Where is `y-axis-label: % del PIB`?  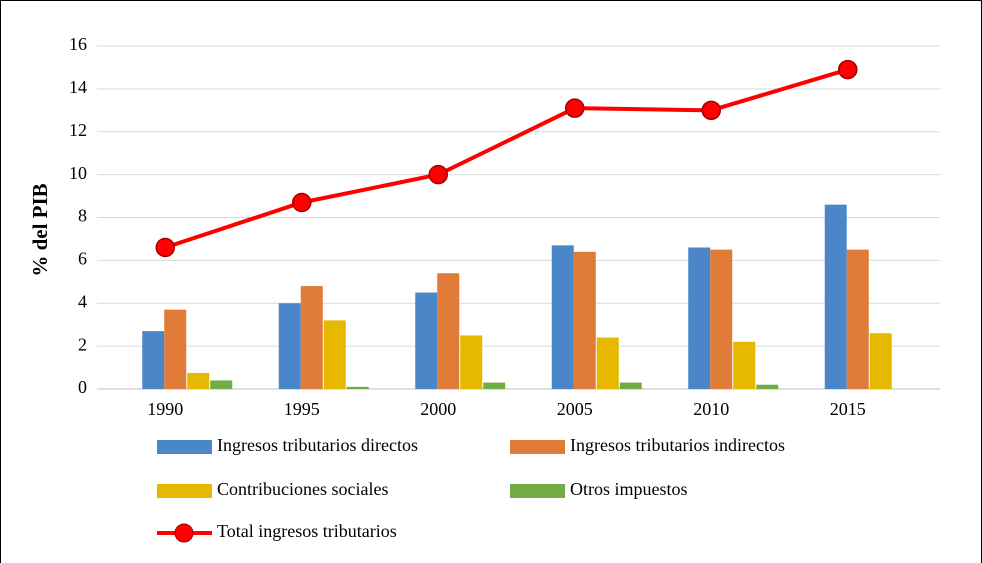 y-axis-label: % del PIB is located at coordinates (40, 229).